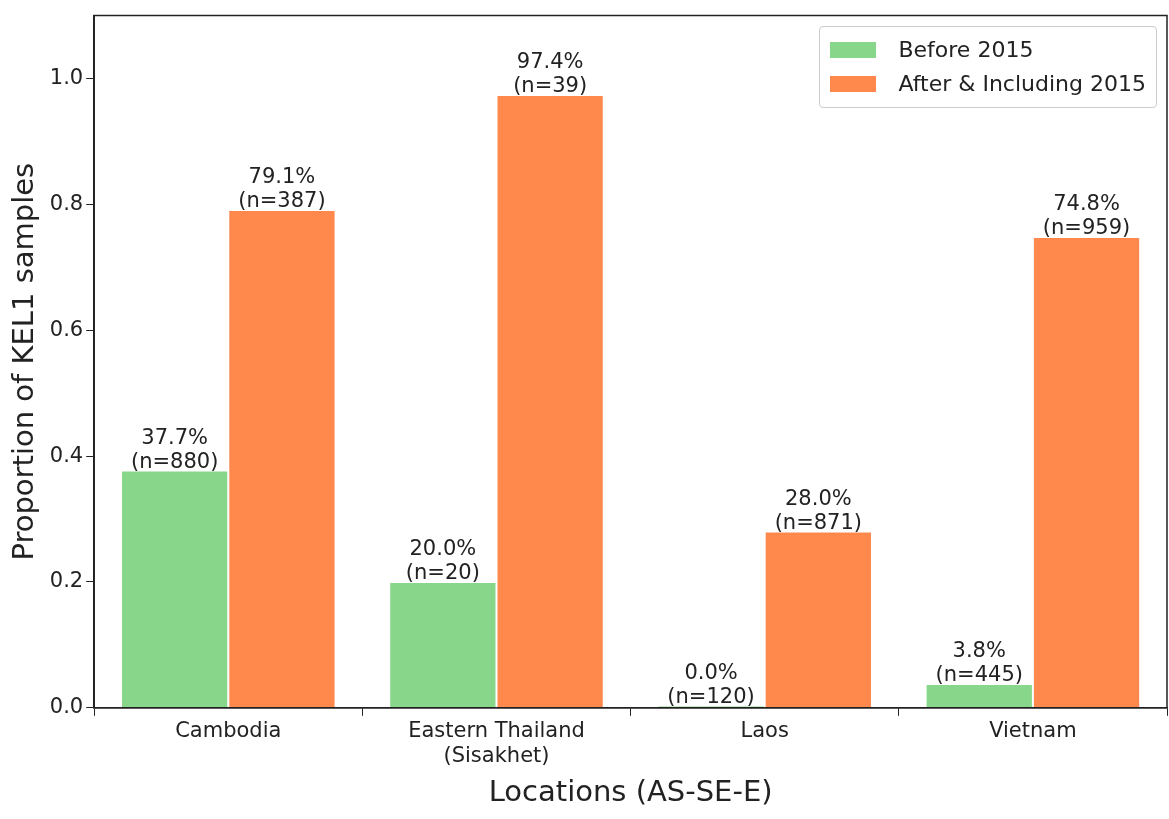  What do you see at coordinates (66, 76) in the screenshot?
I see `y-tick-label: 1.0` at bounding box center [66, 76].